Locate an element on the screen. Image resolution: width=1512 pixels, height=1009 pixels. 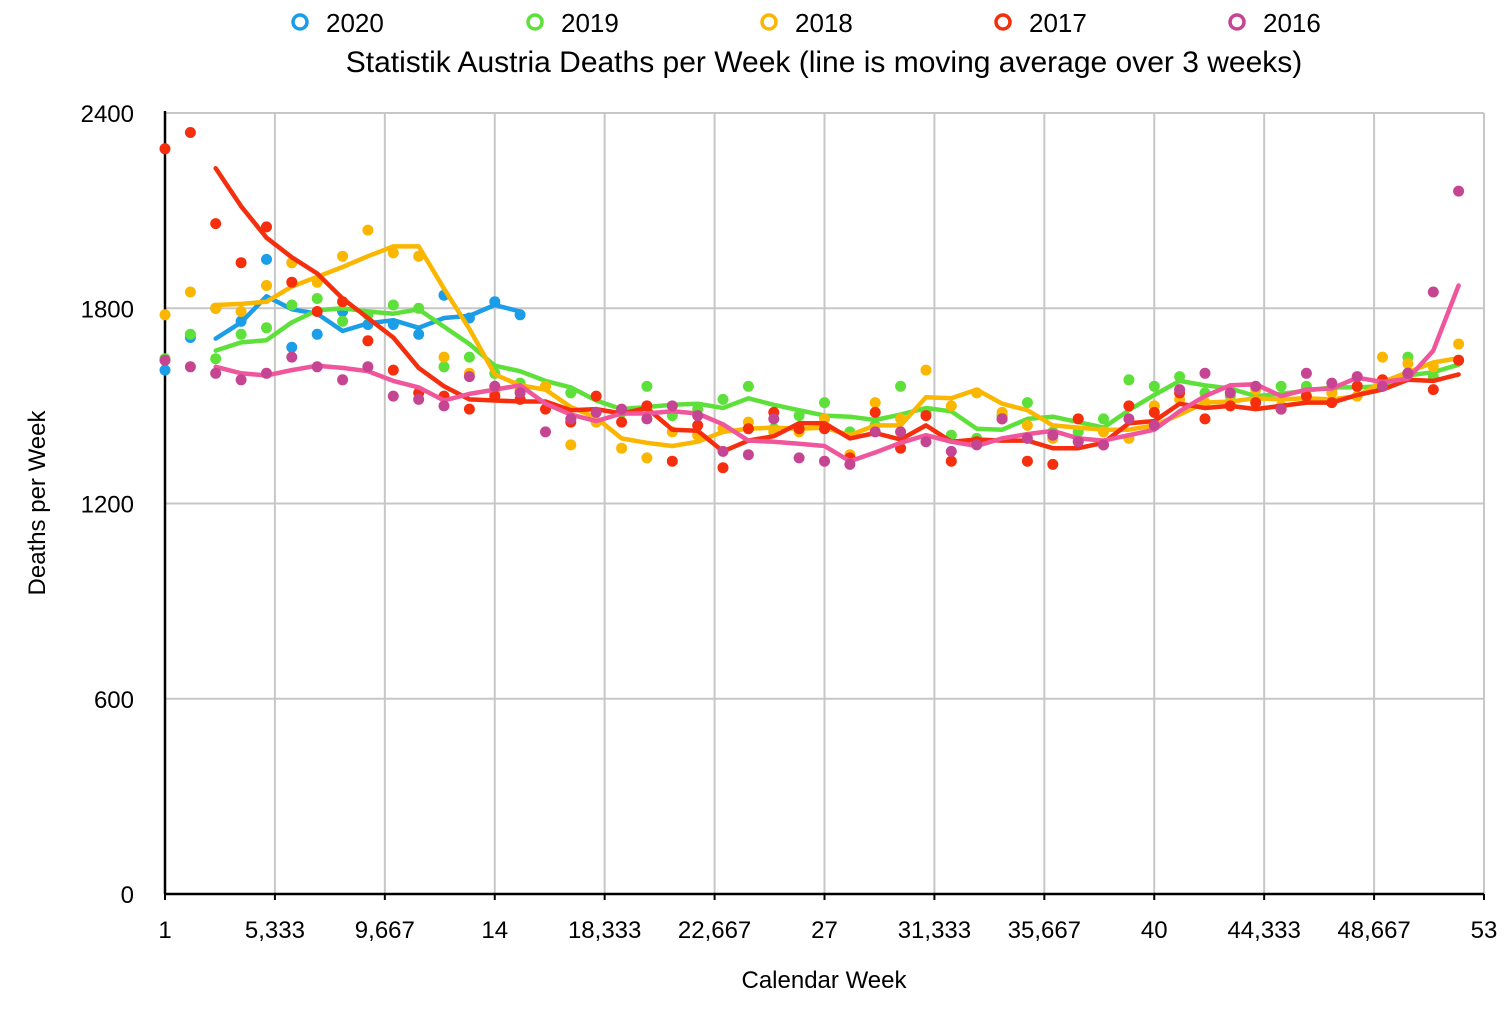
x-tick-label: 9,667 is located at coordinates (385, 930).